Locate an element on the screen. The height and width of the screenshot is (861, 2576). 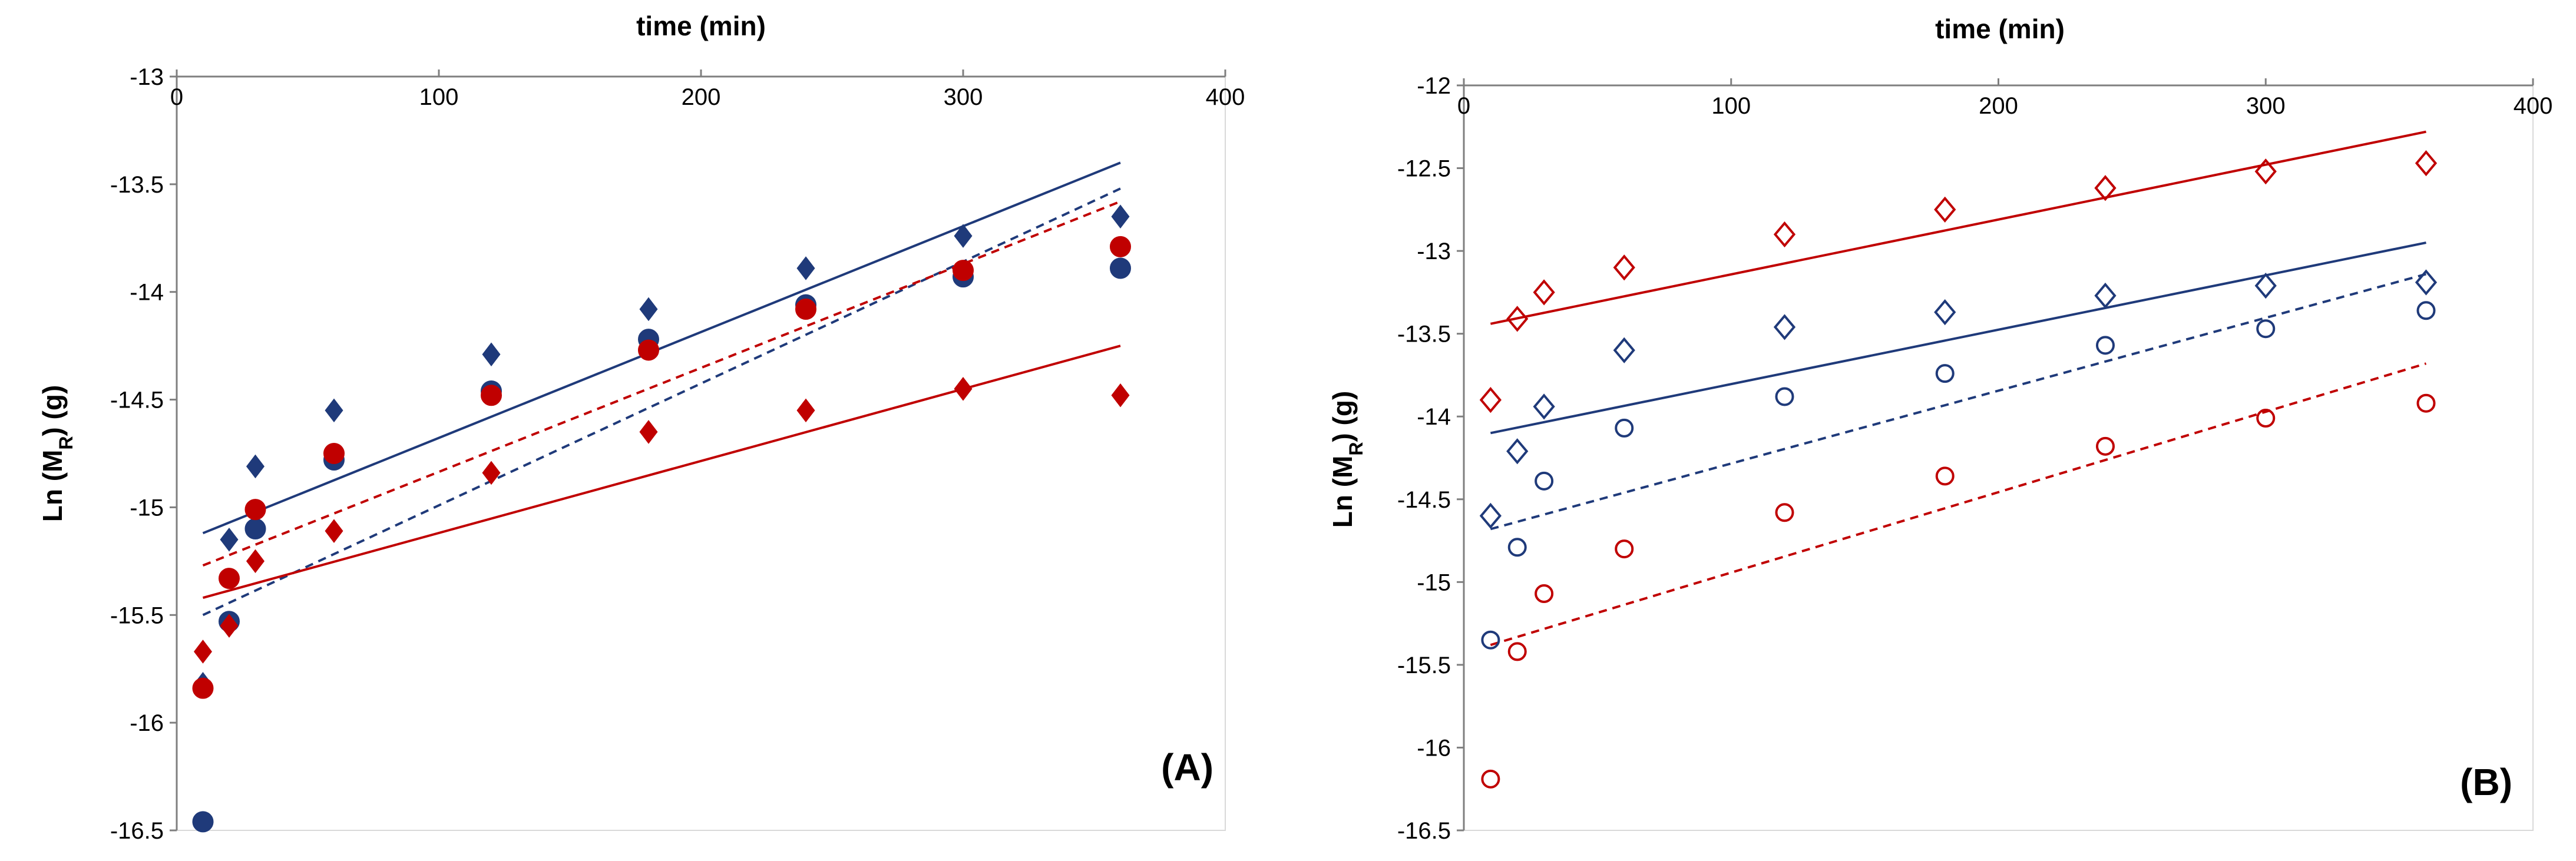
y-tick-label: -14 is located at coordinates (1434, 417).